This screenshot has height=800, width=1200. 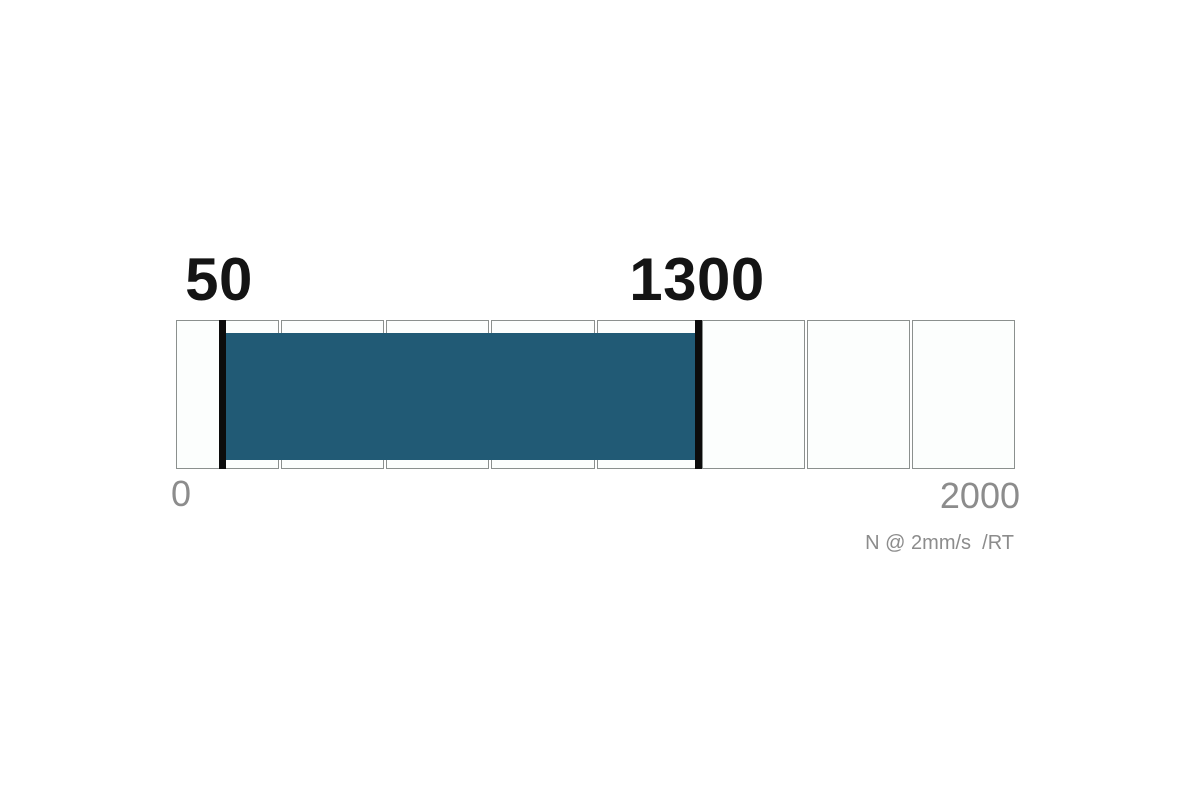 What do you see at coordinates (979, 495) in the screenshot?
I see `axis-max-label: 2000` at bounding box center [979, 495].